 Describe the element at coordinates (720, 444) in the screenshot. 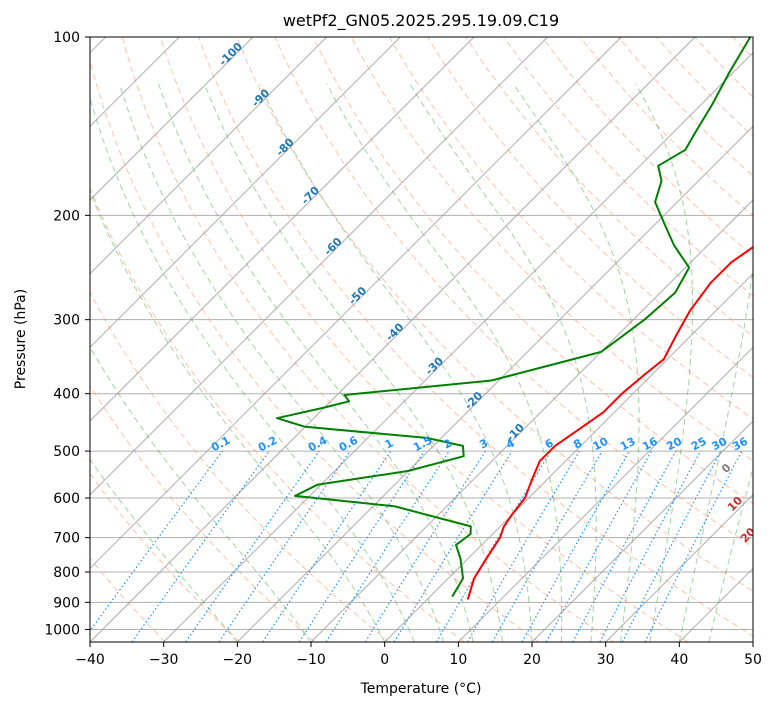

I see `mixing-ratio-label: 30` at that location.